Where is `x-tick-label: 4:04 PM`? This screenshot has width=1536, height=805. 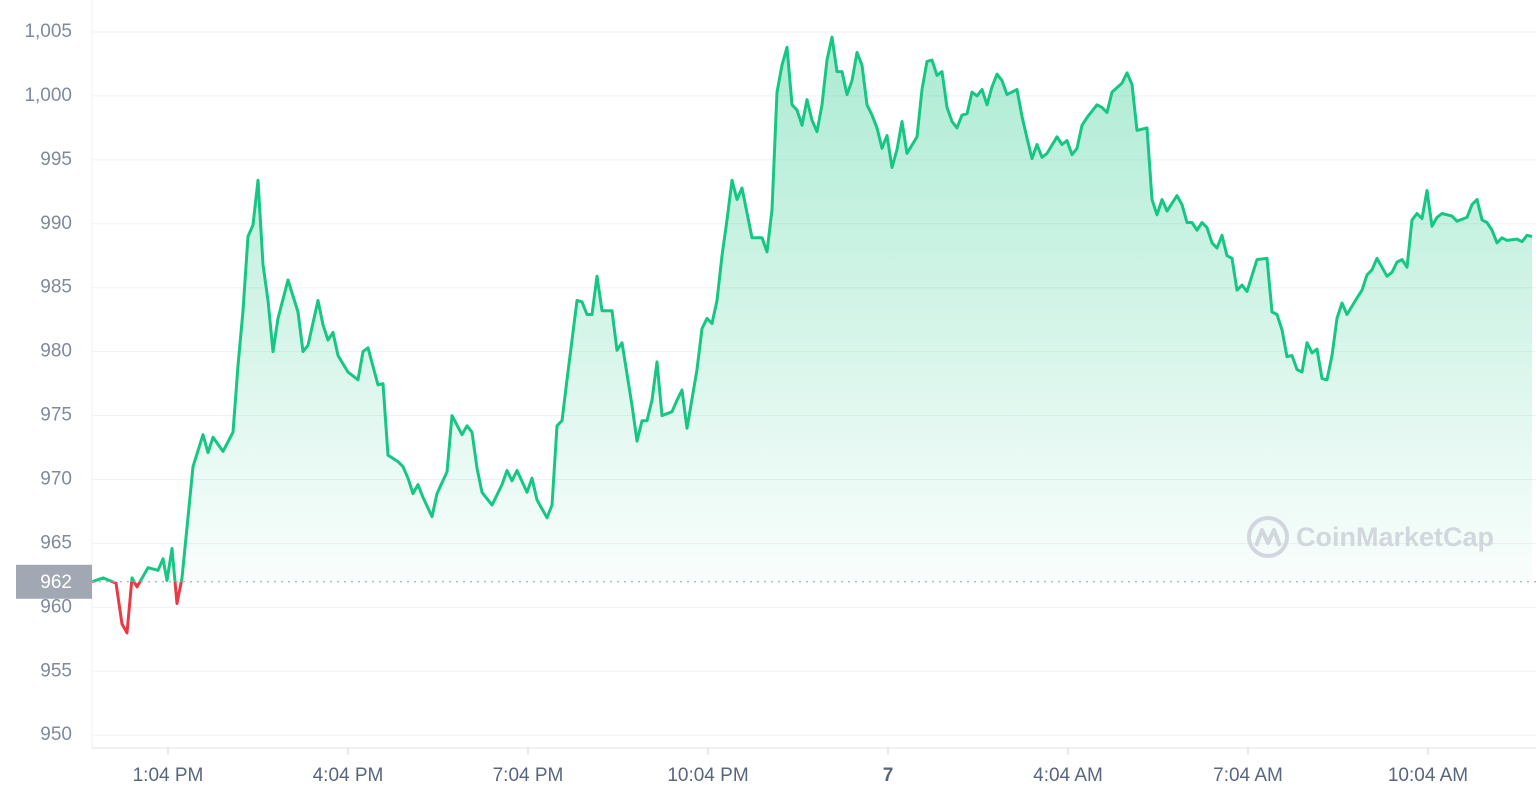
x-tick-label: 4:04 PM is located at coordinates (348, 775).